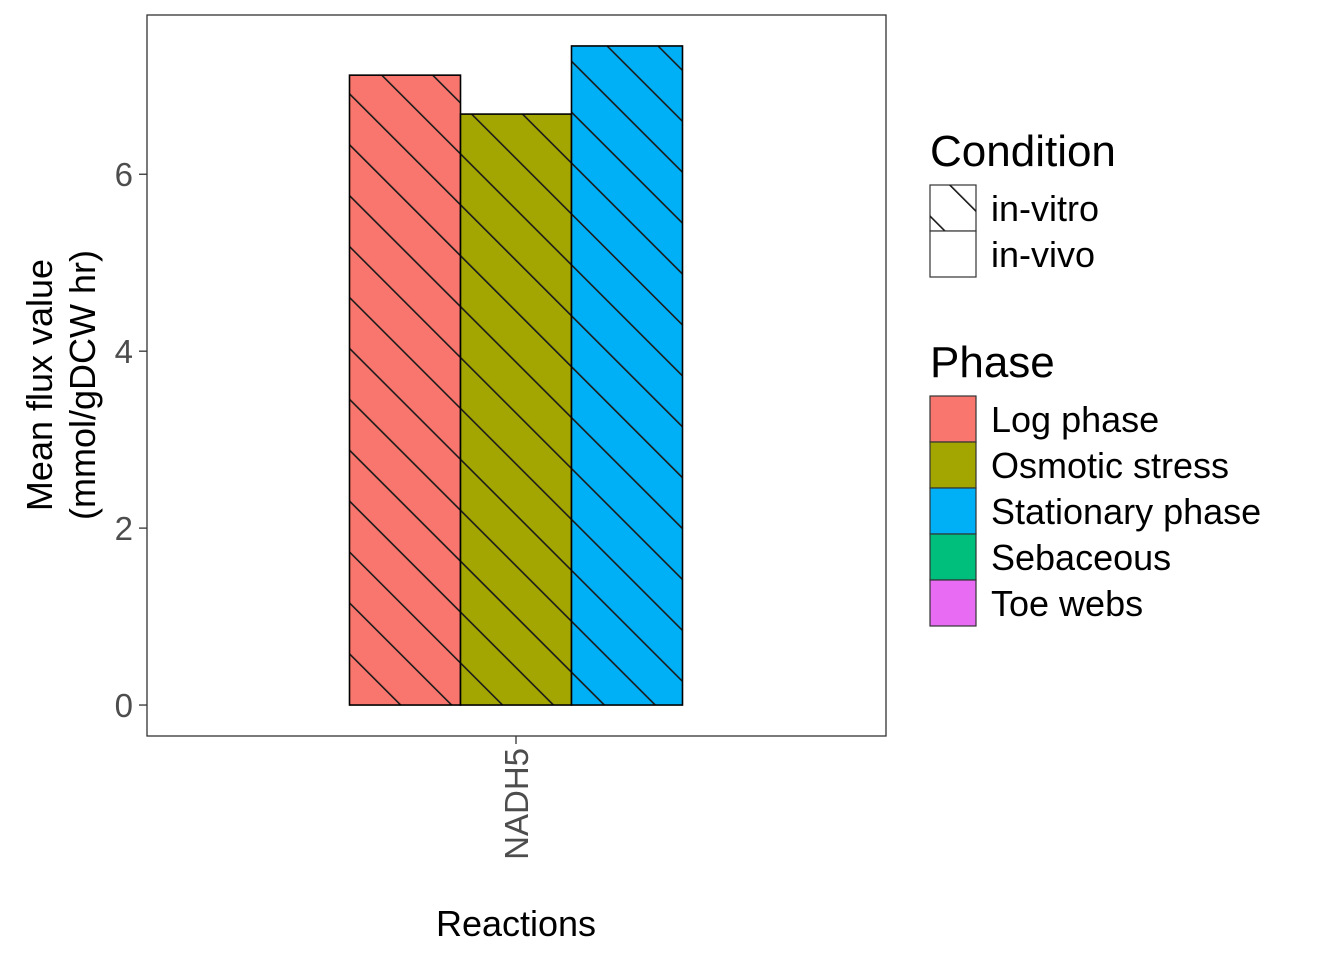 The width and height of the screenshot is (1344, 960). What do you see at coordinates (516, 804) in the screenshot?
I see `x-tick-label: NADH5` at bounding box center [516, 804].